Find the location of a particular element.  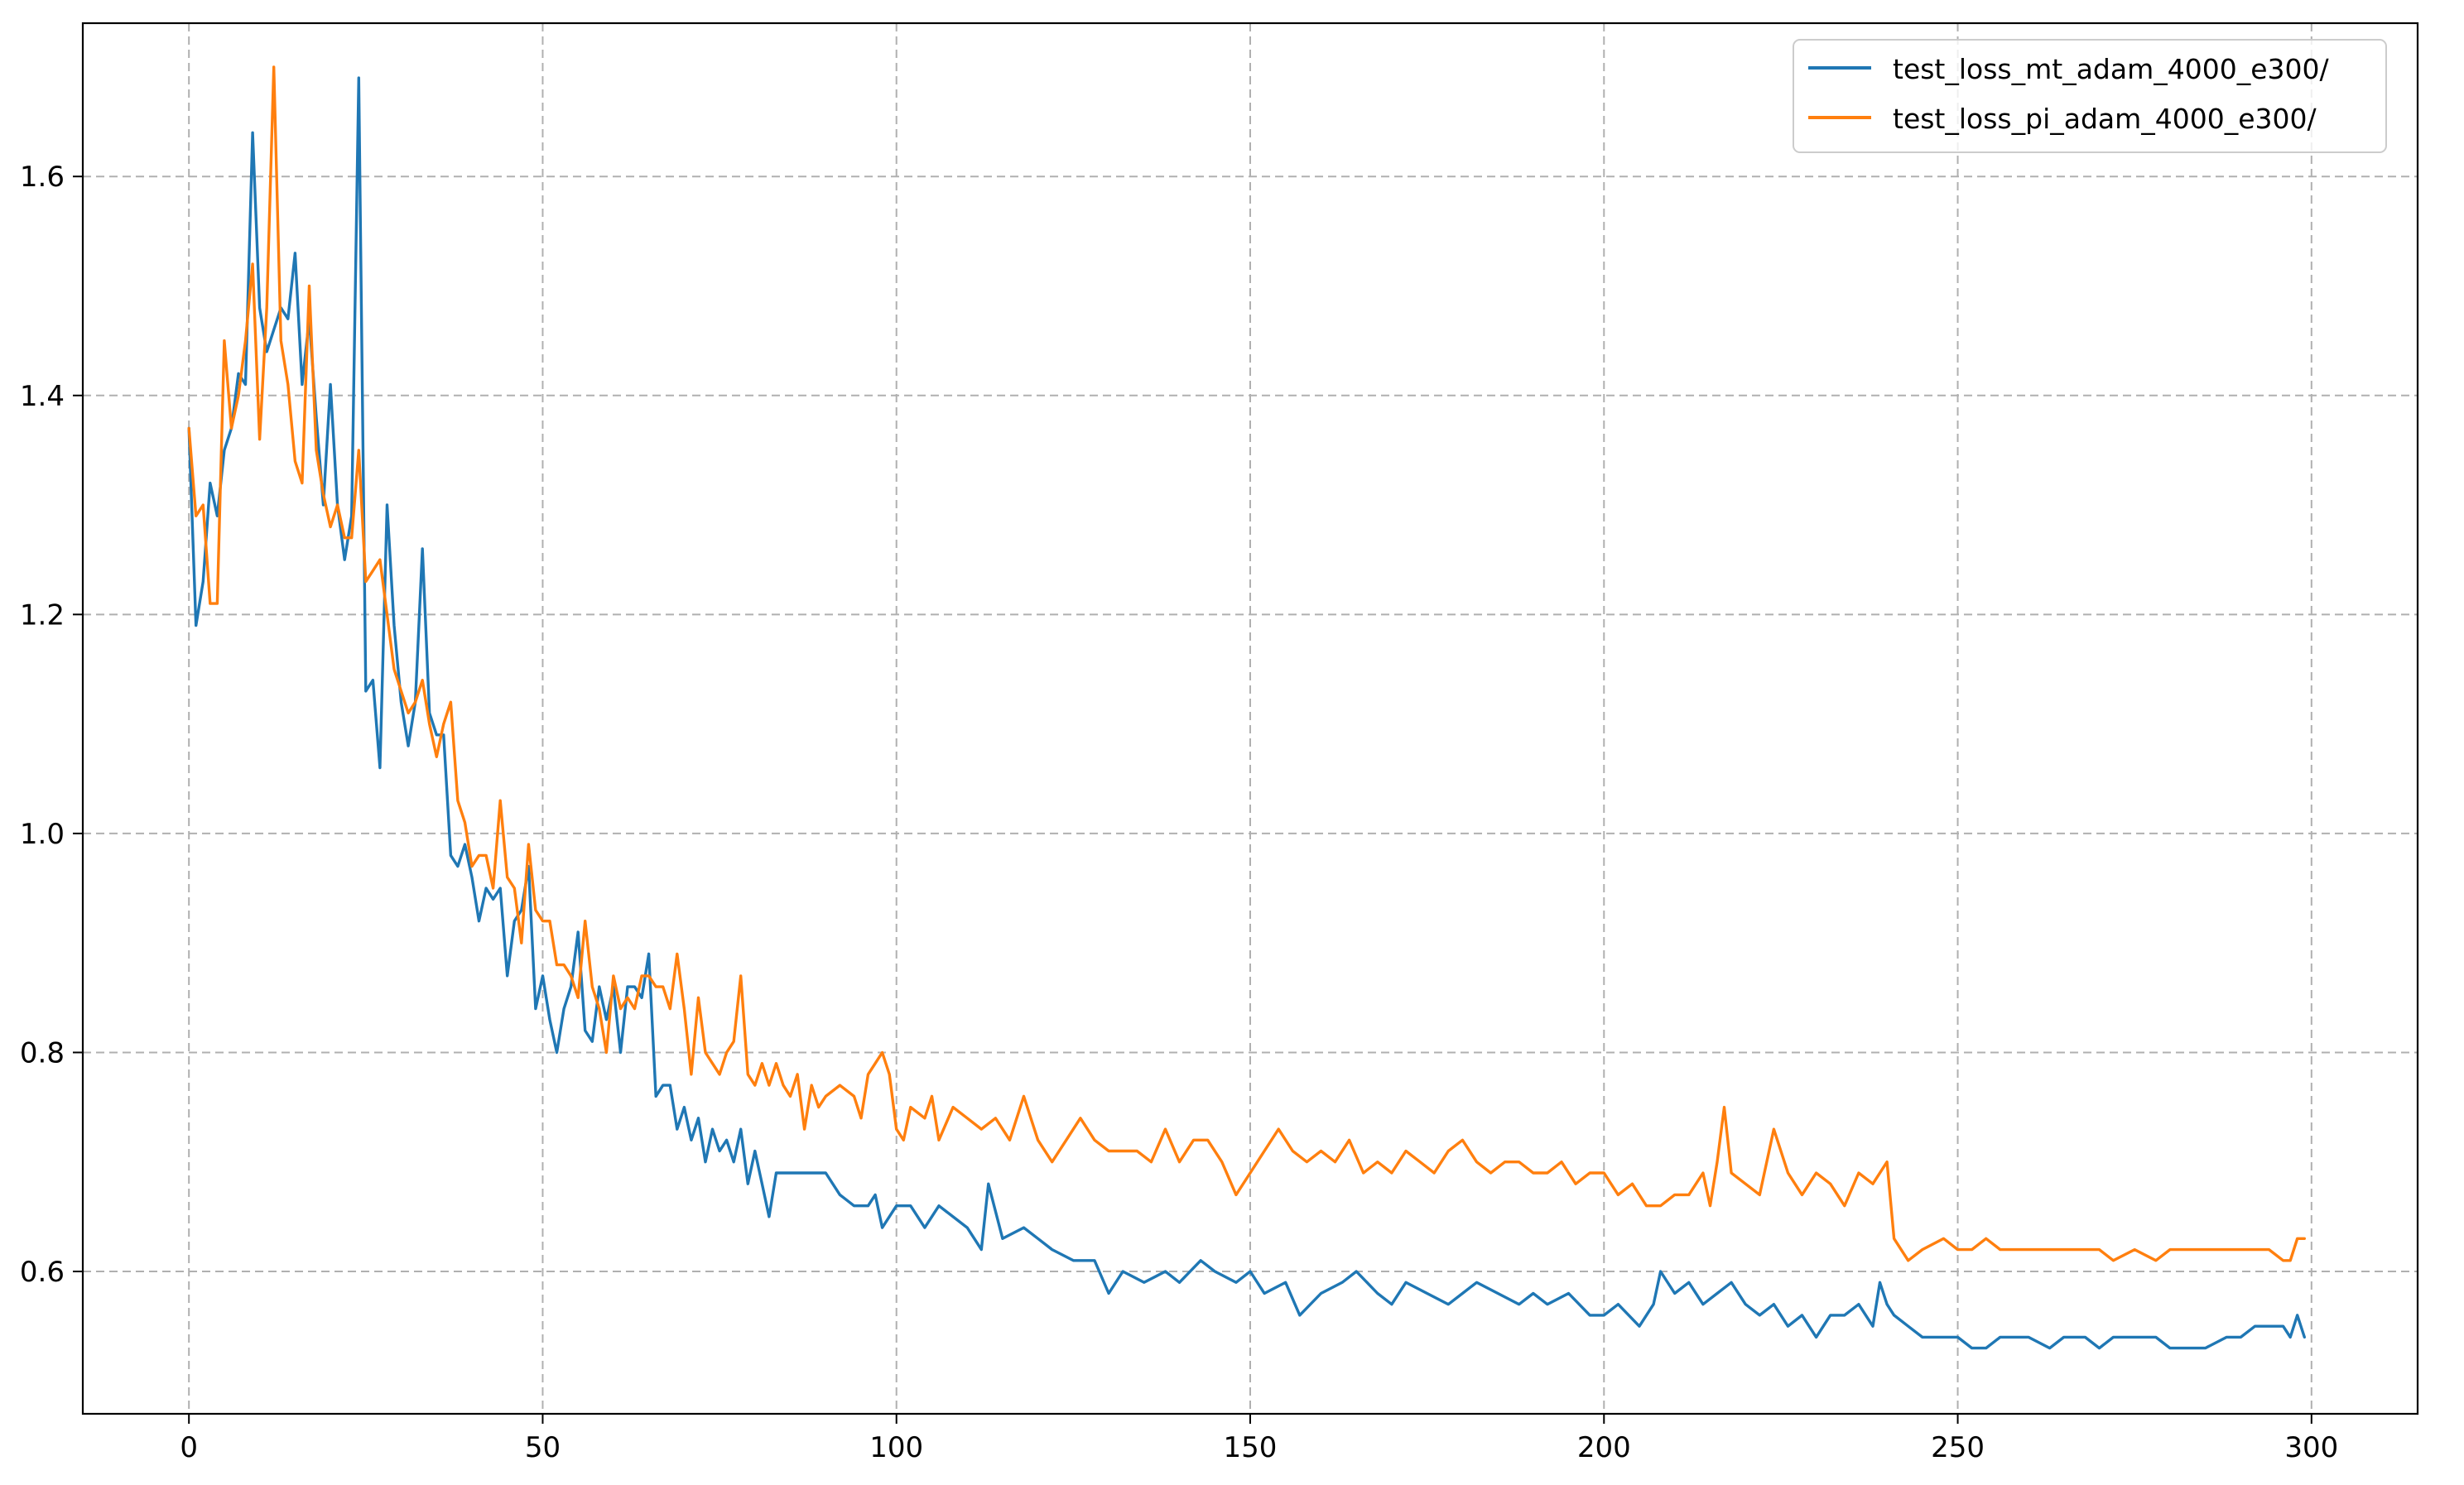

x-axis: 0 50 100 150 200 250 300 is located at coordinates (1259, 1439).